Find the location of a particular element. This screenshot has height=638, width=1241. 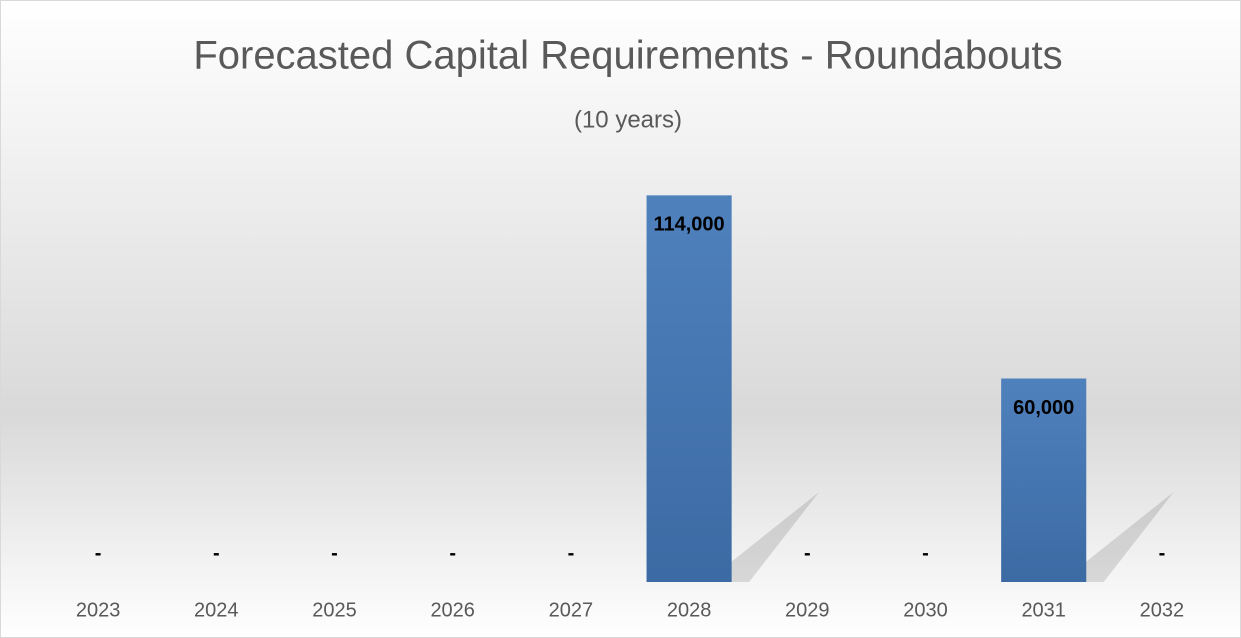

data-label: 60,000 is located at coordinates (1043, 408).